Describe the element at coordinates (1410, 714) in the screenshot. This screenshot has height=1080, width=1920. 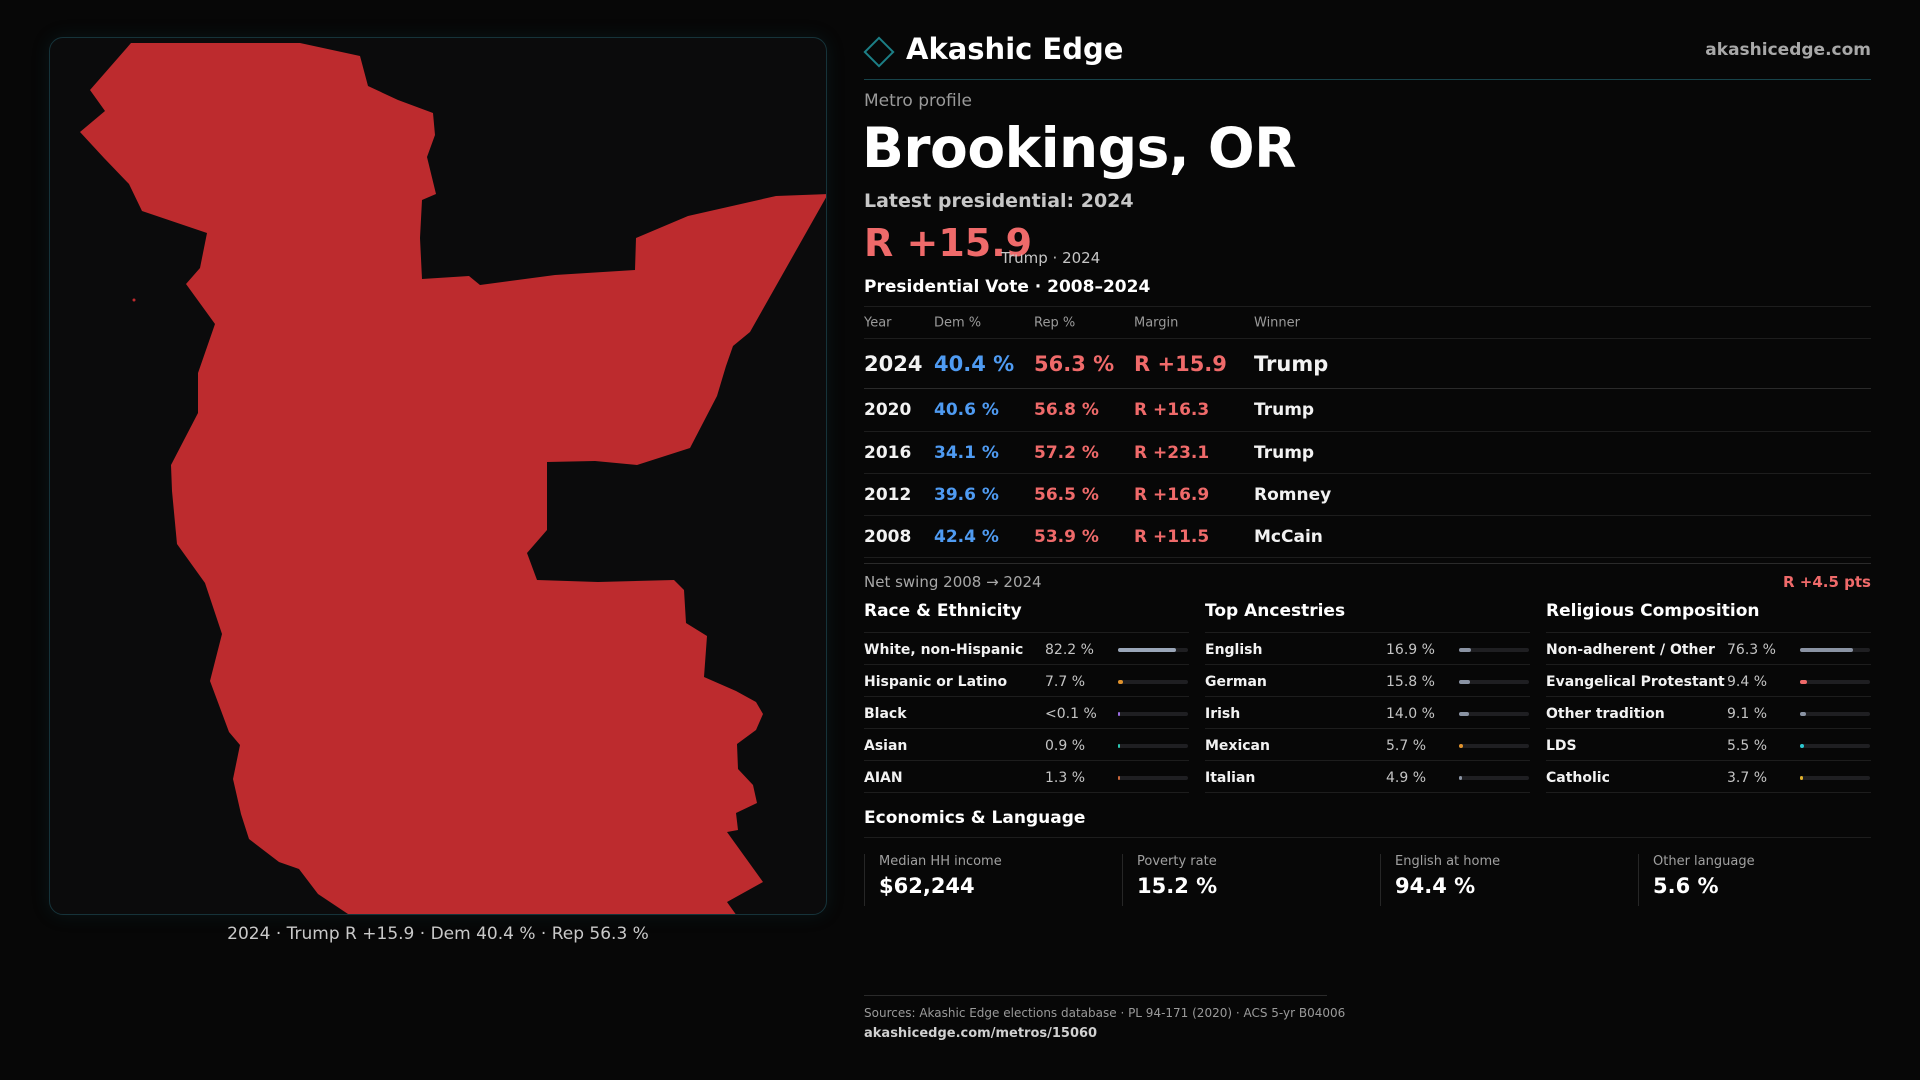
I see `demographic-value: 14.0 %` at that location.